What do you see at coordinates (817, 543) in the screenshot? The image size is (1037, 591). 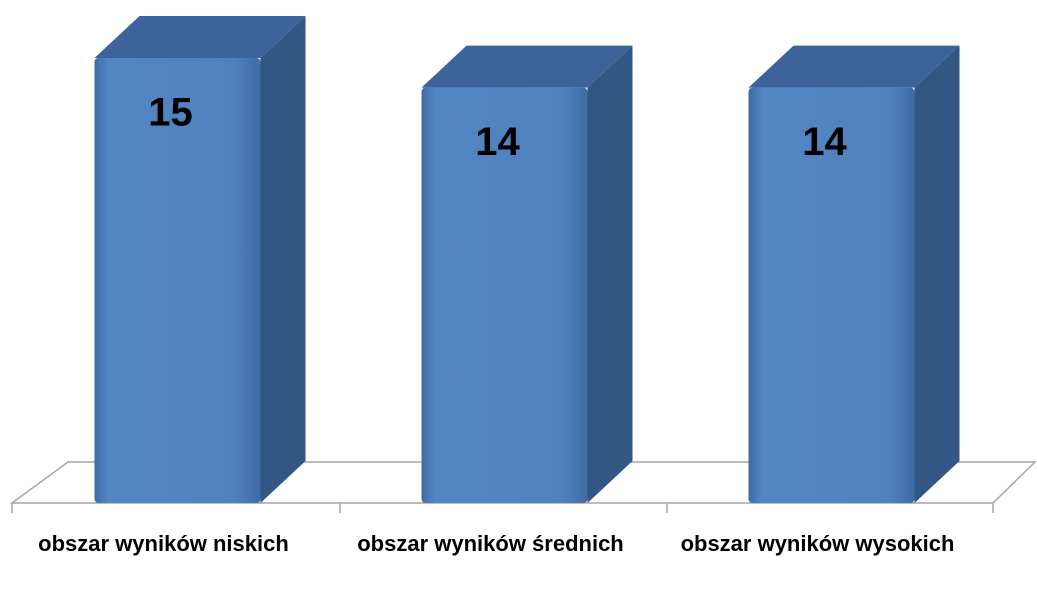 I see `x-tick-label: obszar wyników wysokich` at bounding box center [817, 543].